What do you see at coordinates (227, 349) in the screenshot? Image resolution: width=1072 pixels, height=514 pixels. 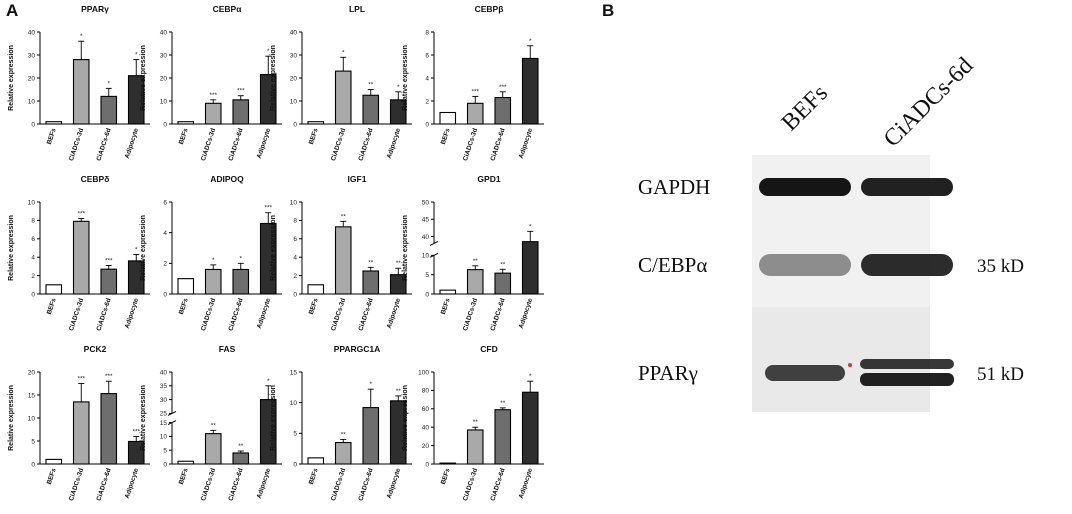 I see `chart-title: FAS` at bounding box center [227, 349].